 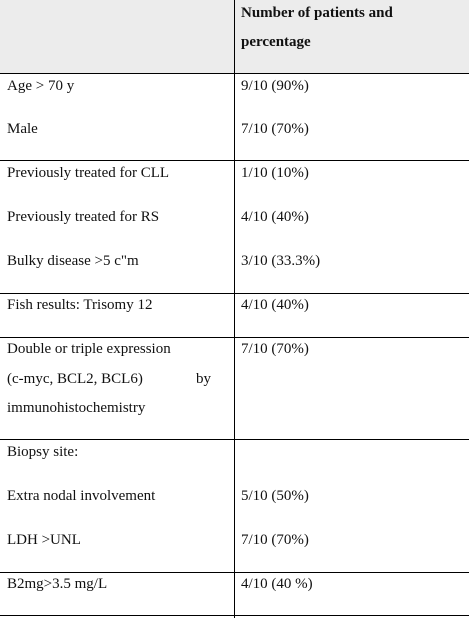 I want to click on row-value-prev-rs: 4/10 (40%), so click(x=275, y=217).